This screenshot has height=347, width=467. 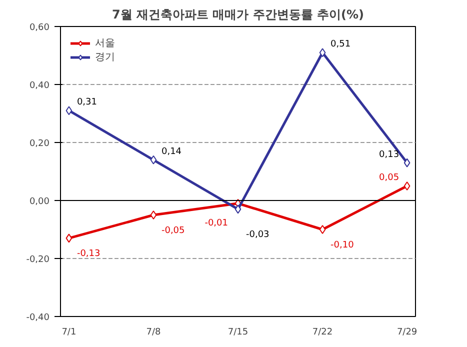 What do you see at coordinates (342, 245) in the screenshot?
I see `data-label: -0,10` at bounding box center [342, 245].